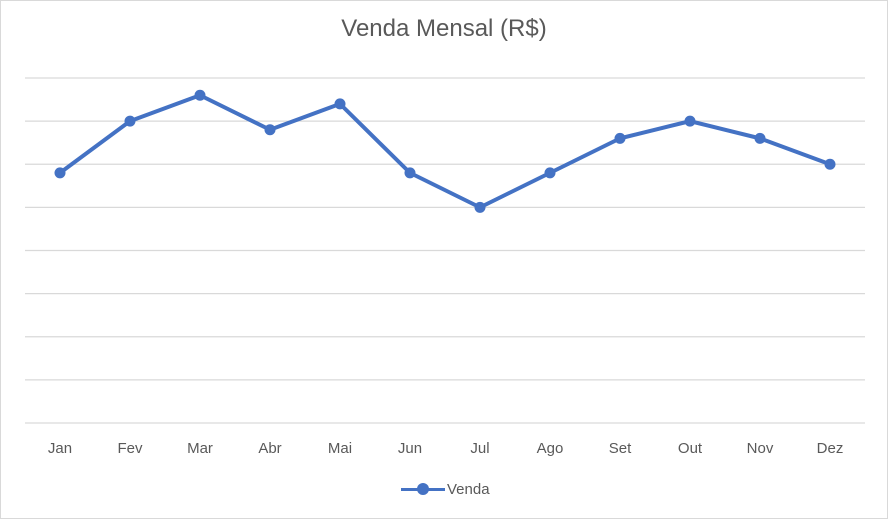 Image resolution: width=888 pixels, height=519 pixels. What do you see at coordinates (468, 489) in the screenshot?
I see `legend-label: Venda` at bounding box center [468, 489].